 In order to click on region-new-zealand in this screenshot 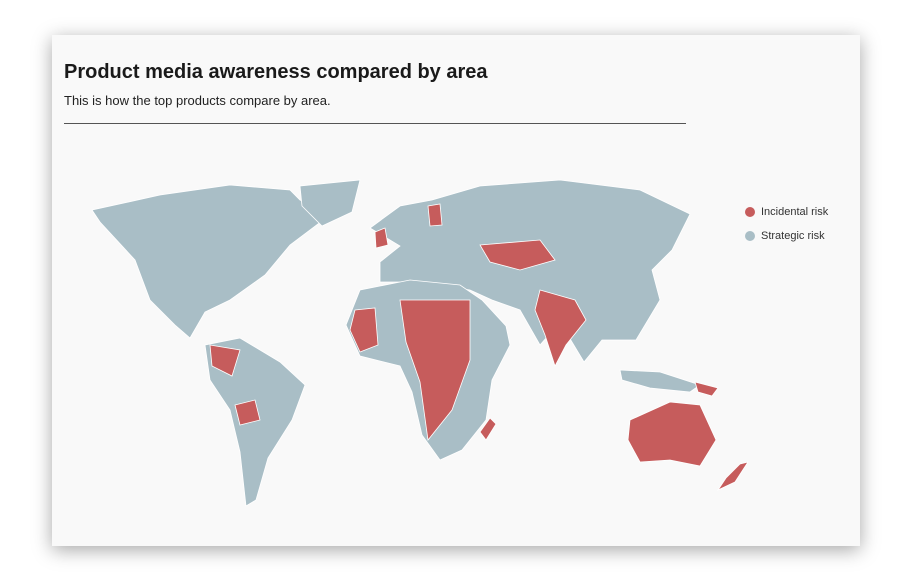, I will do `click(732, 476)`.